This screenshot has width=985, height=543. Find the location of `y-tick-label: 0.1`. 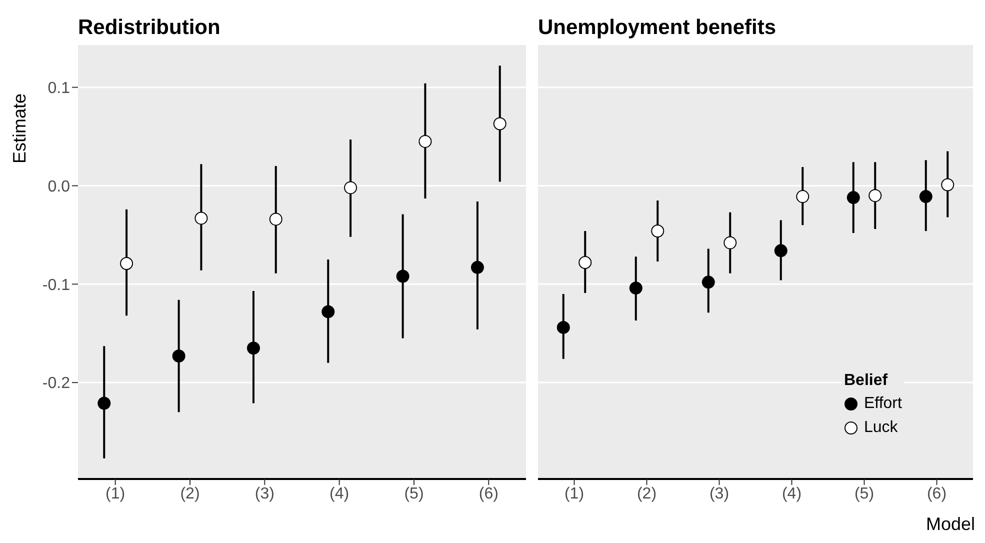

y-tick-label: 0.1 is located at coordinates (59, 88).